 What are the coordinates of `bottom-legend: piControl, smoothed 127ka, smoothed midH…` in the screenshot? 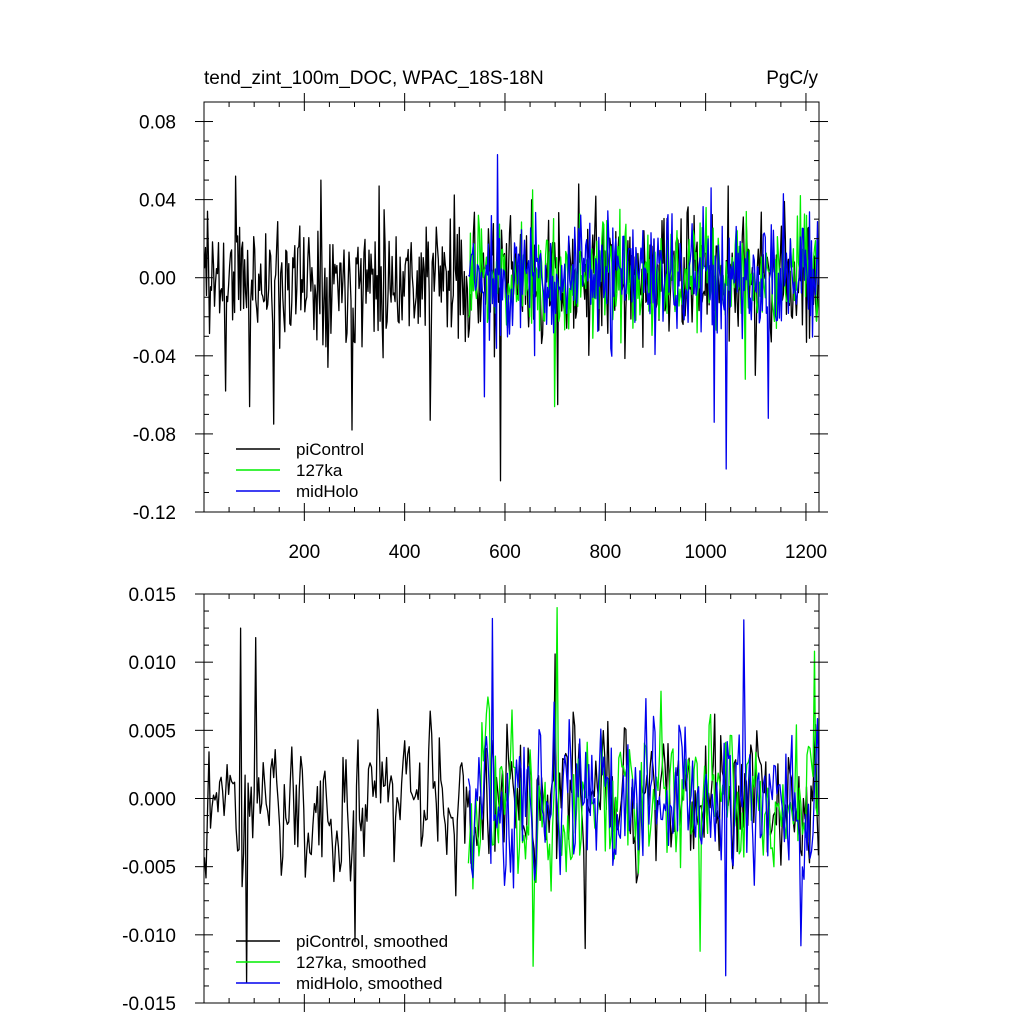 It's located at (342, 962).